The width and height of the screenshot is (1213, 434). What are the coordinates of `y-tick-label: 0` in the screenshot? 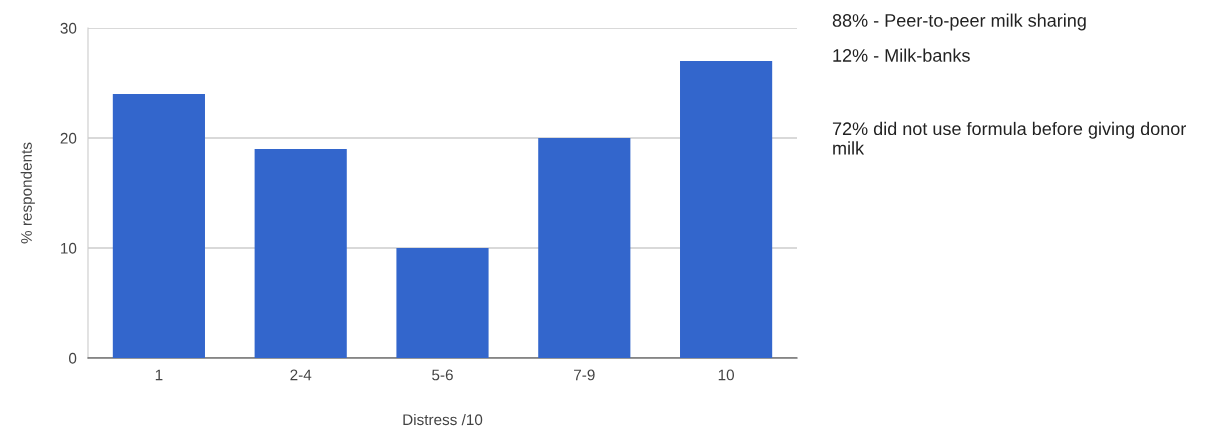 It's located at (72, 358).